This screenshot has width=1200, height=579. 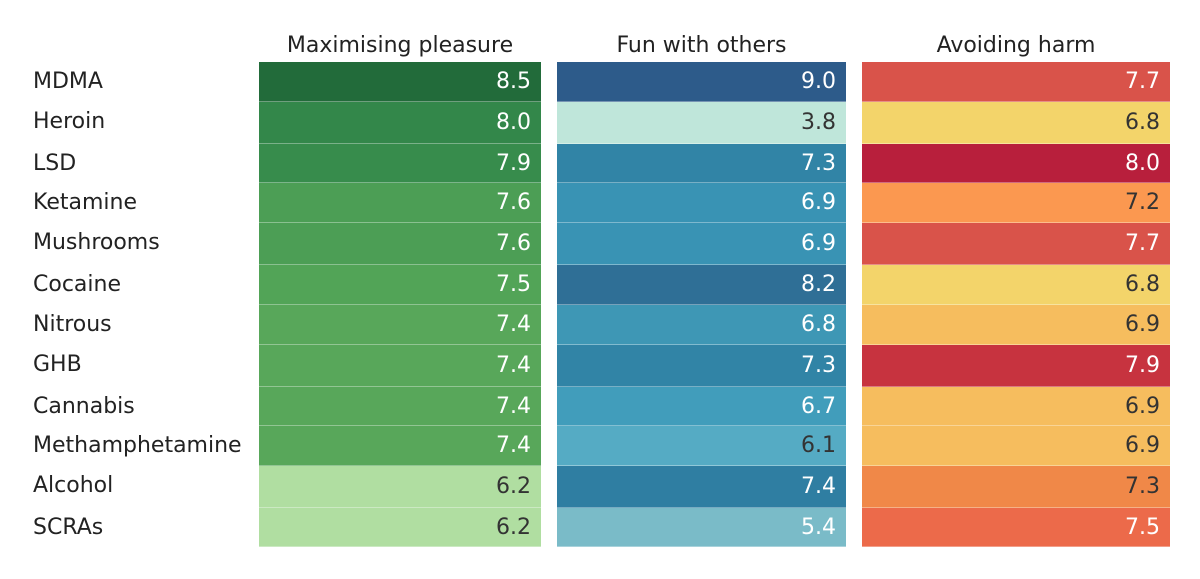 I want to click on heatmap-cell-fun: 3.8, so click(x=701, y=123).